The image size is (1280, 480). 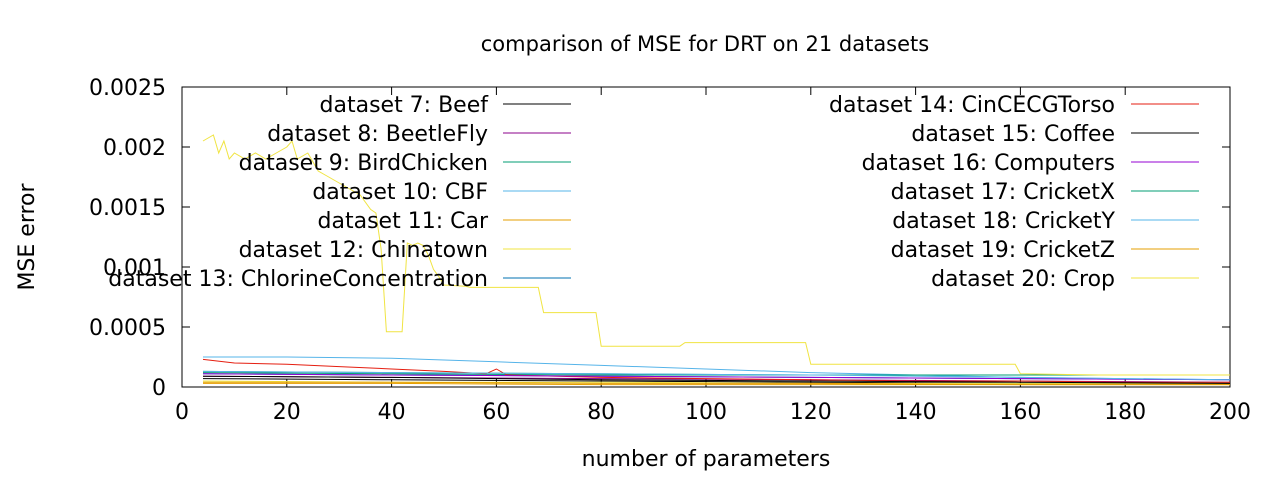 I want to click on legend-label: dataset 17: CricketX, so click(x=1003, y=192).